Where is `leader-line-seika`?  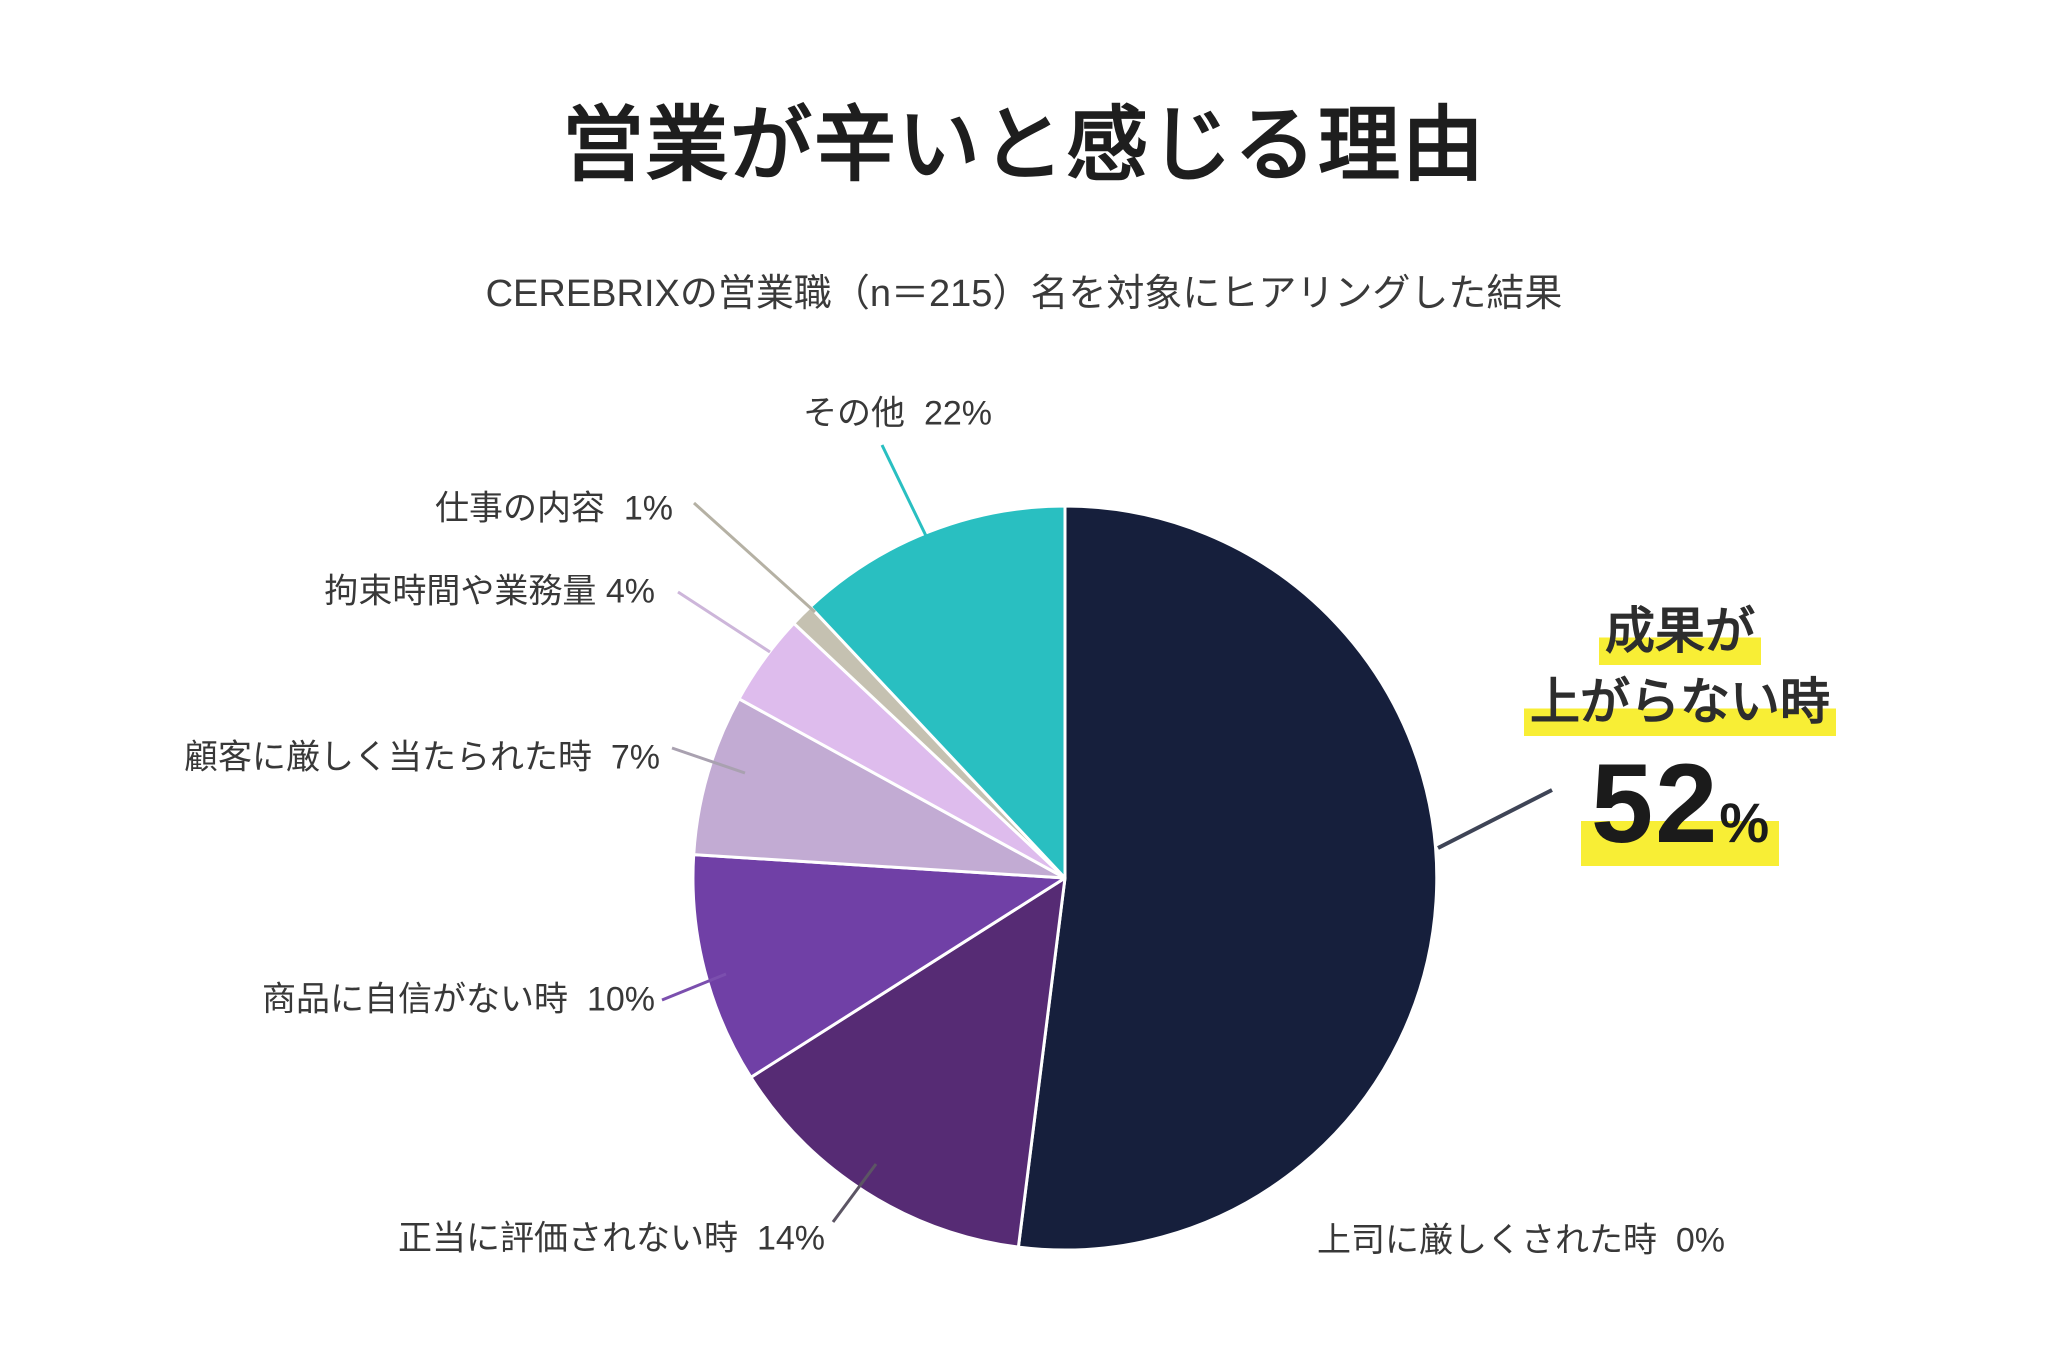
leader-line-seika is located at coordinates (1495, 819).